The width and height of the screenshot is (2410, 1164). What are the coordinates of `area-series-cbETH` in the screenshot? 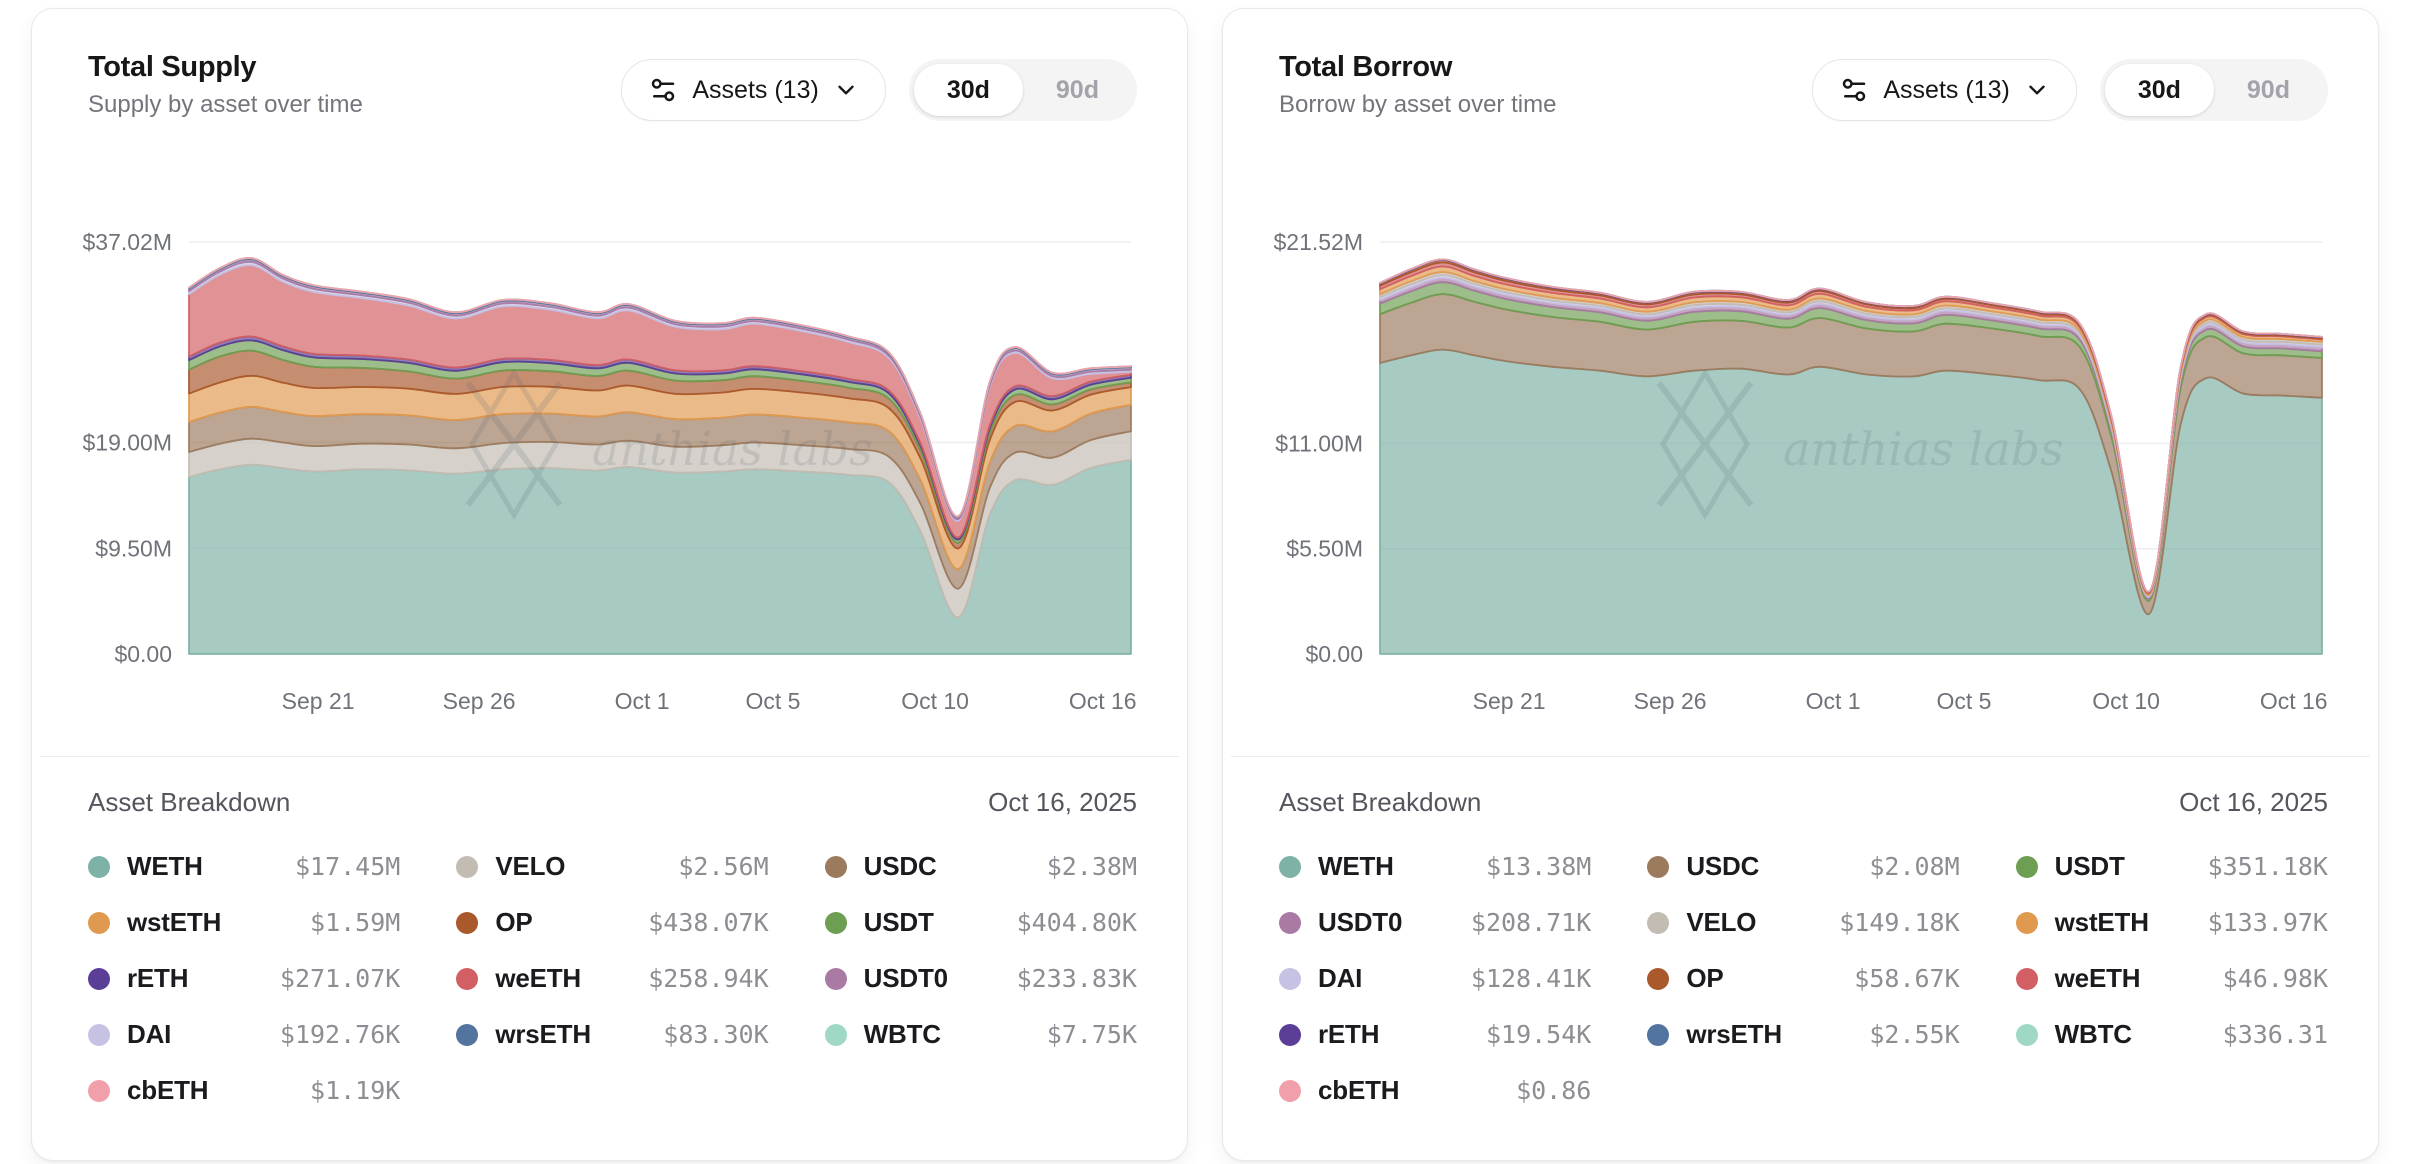 It's located at (660, 387).